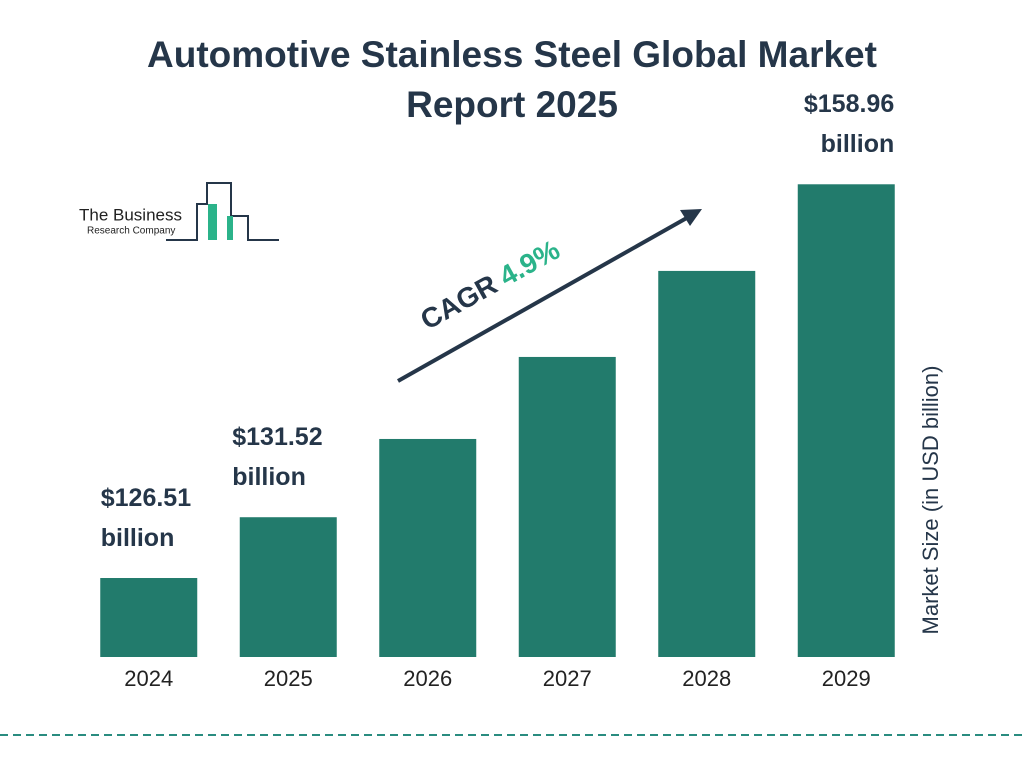 The height and width of the screenshot is (768, 1024). I want to click on cagr-arrowhead, so click(691, 217).